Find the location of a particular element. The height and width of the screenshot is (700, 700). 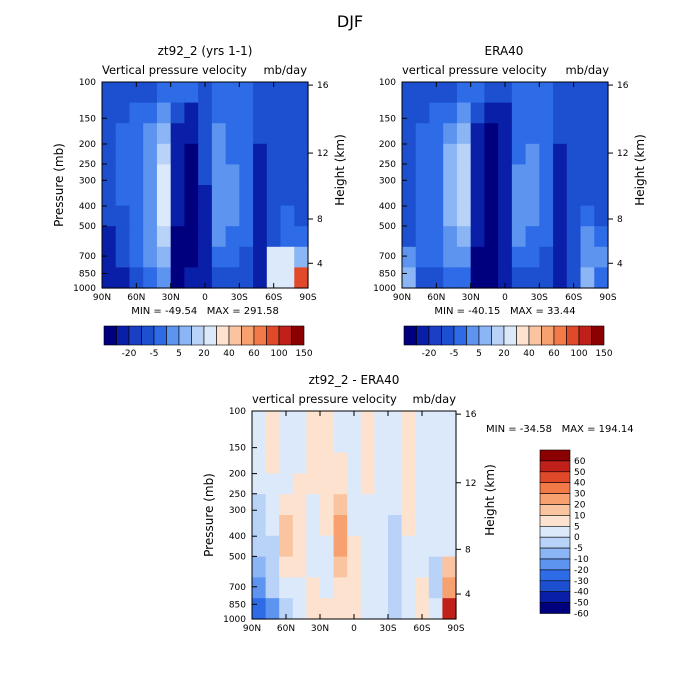

y-tick-label: 250 is located at coordinates (87, 165).